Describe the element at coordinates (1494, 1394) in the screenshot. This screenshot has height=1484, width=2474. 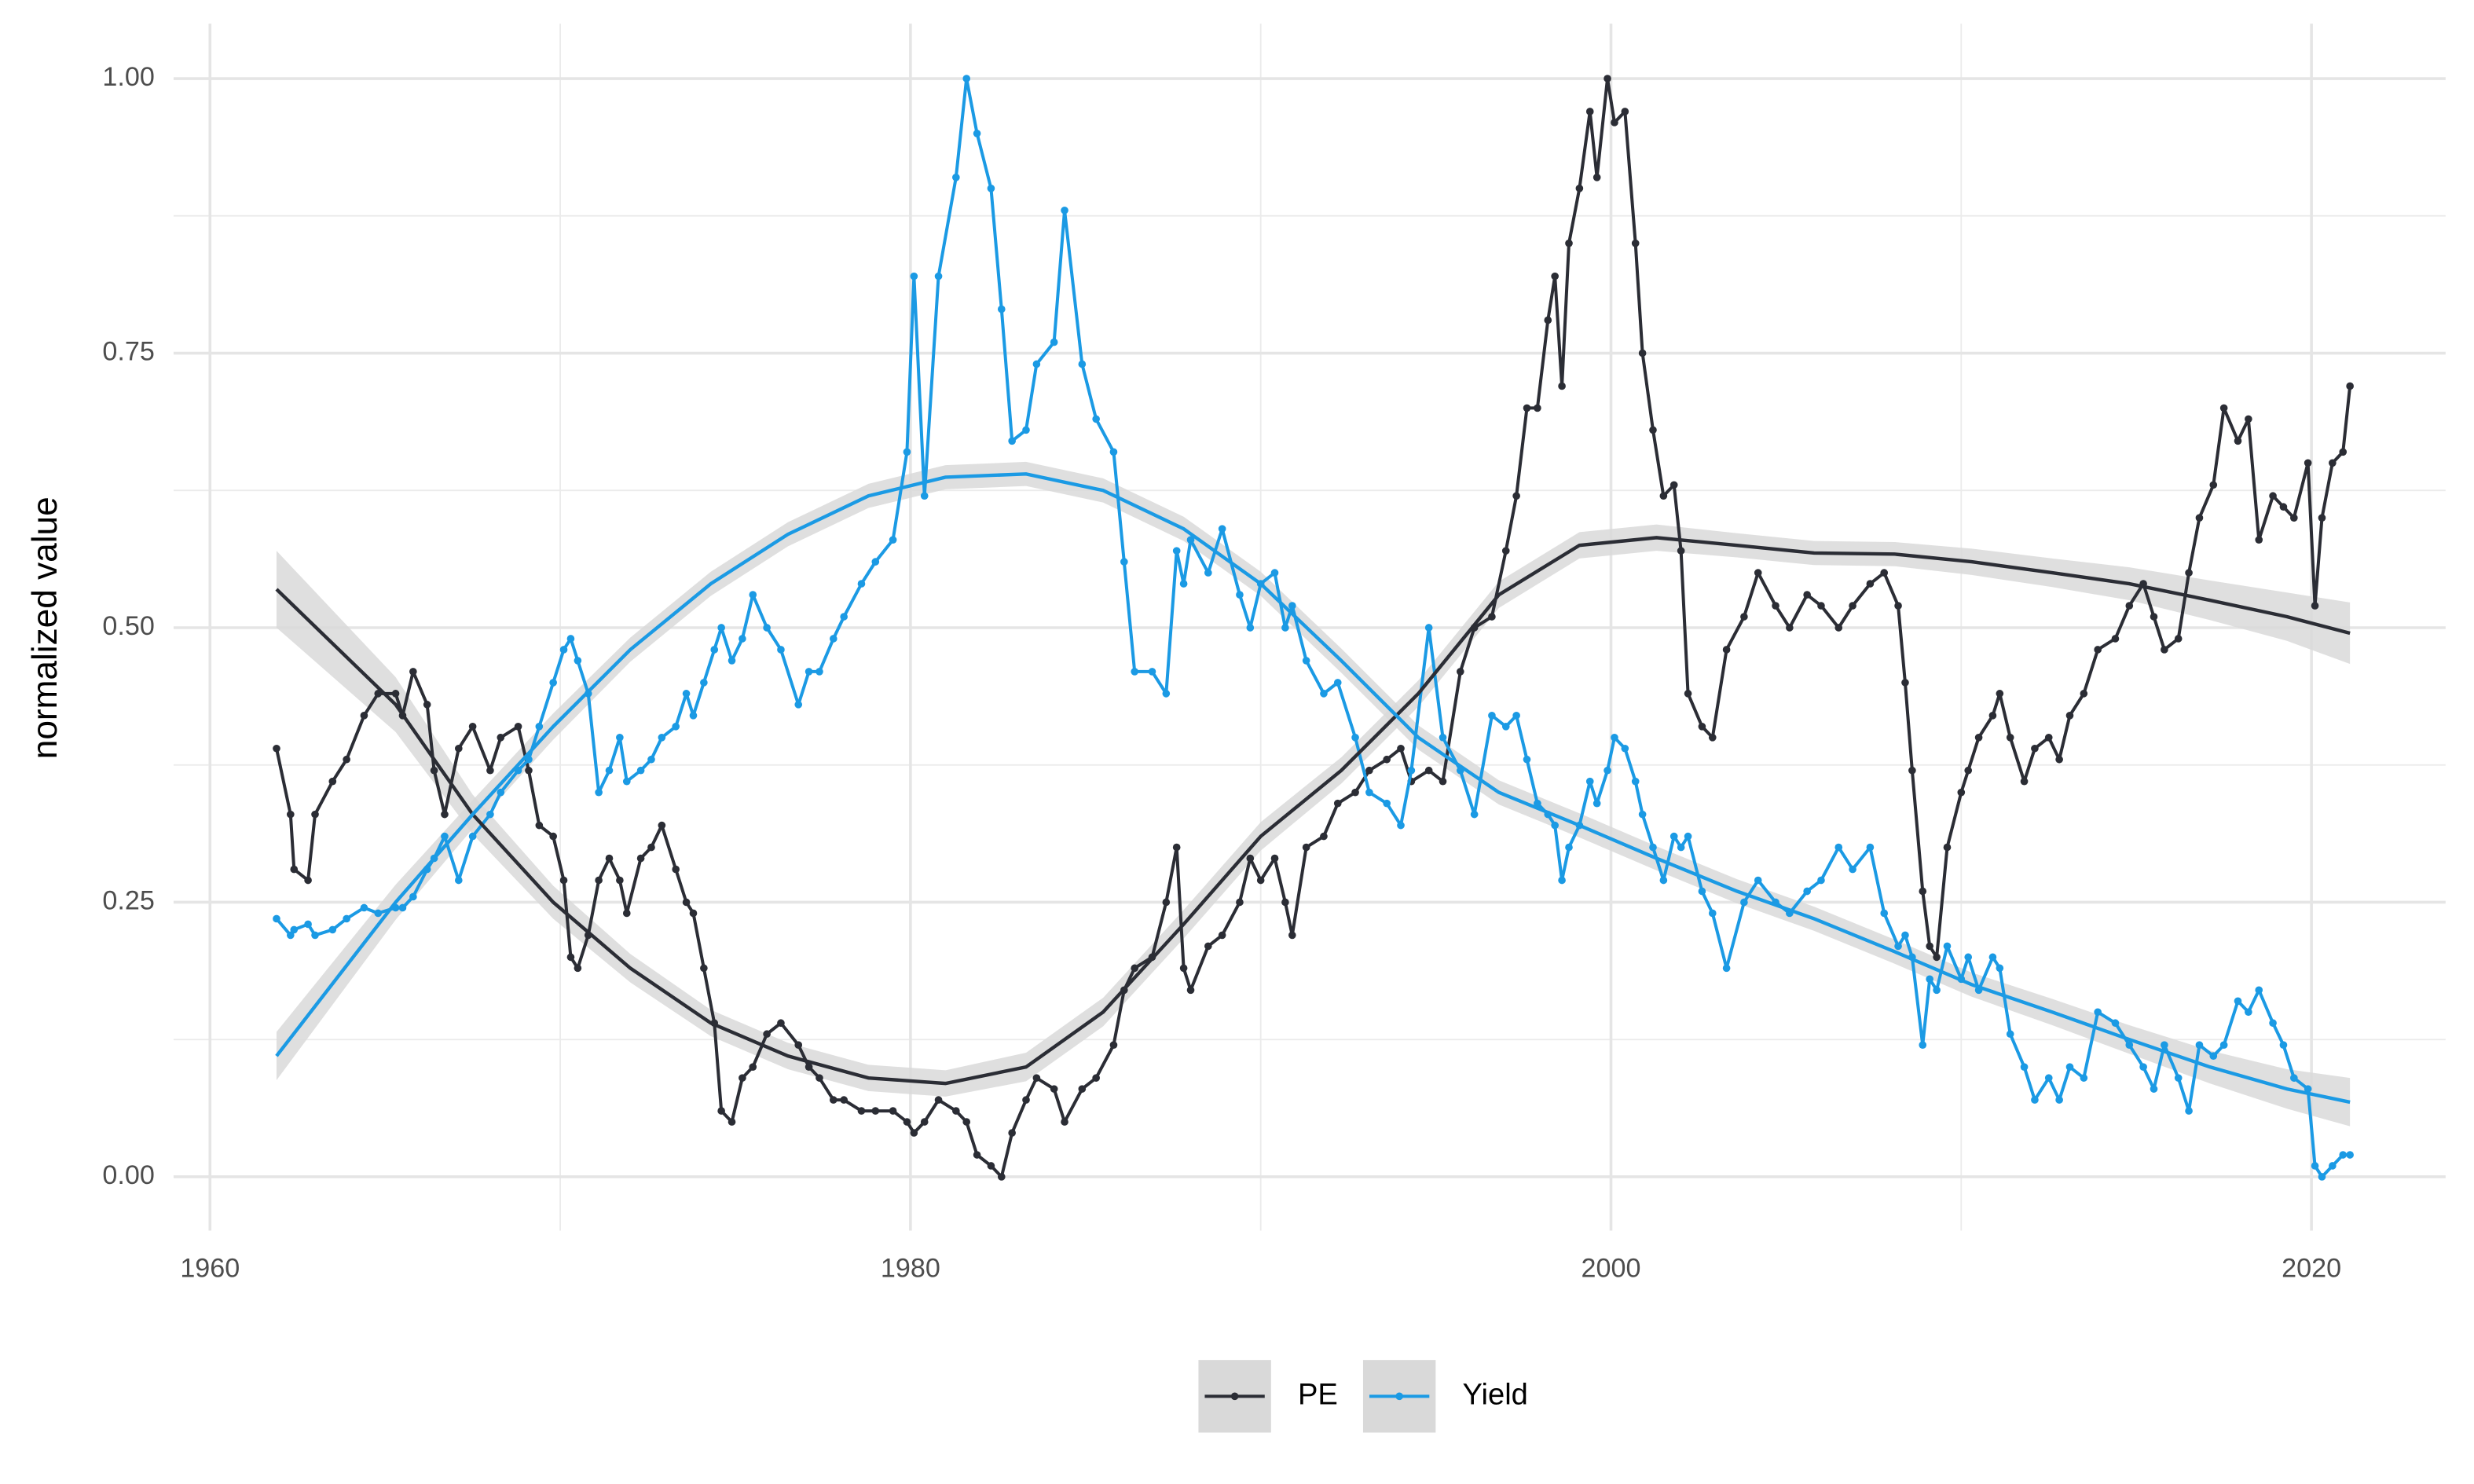
I see `legend-label: Yield` at that location.